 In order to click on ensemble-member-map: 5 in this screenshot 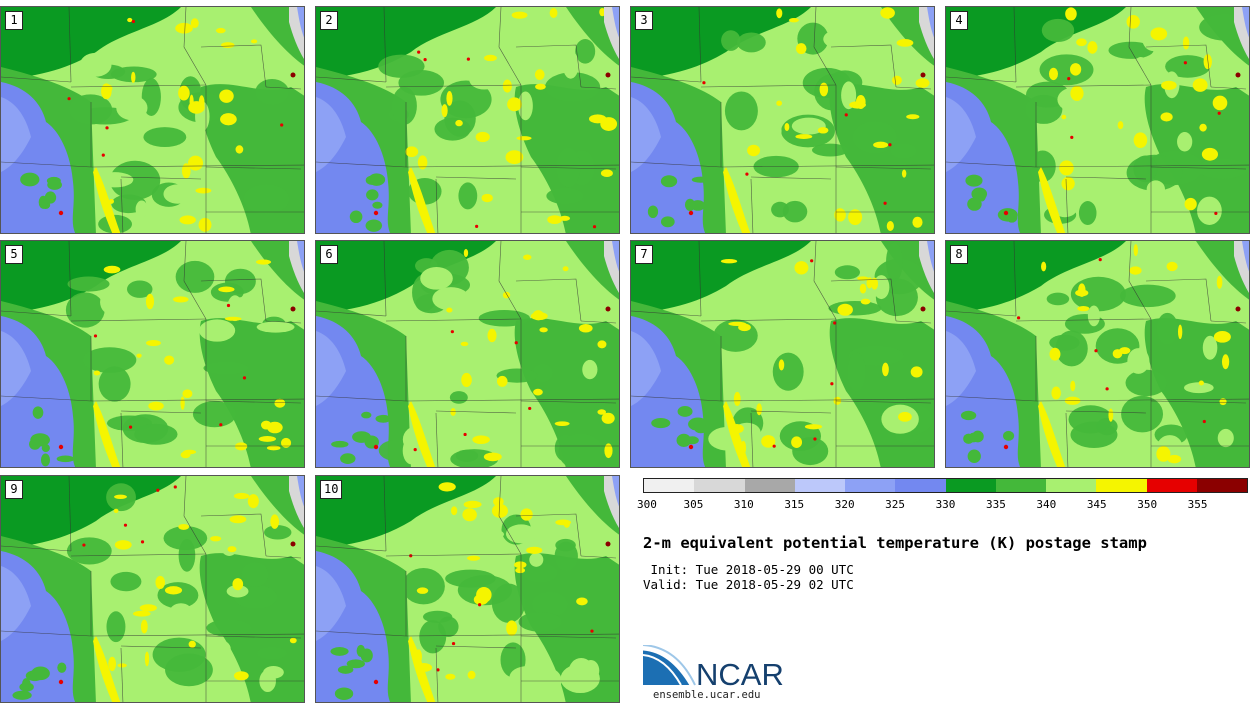, I will do `click(152, 354)`.